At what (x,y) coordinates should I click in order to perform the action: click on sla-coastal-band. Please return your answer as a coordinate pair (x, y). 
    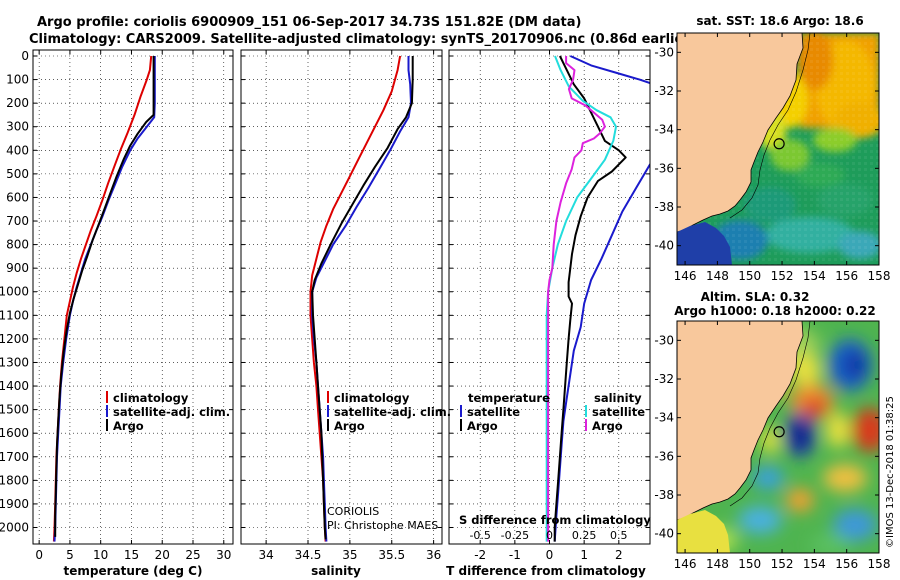
    Looking at the image, I should click on (703, 531).